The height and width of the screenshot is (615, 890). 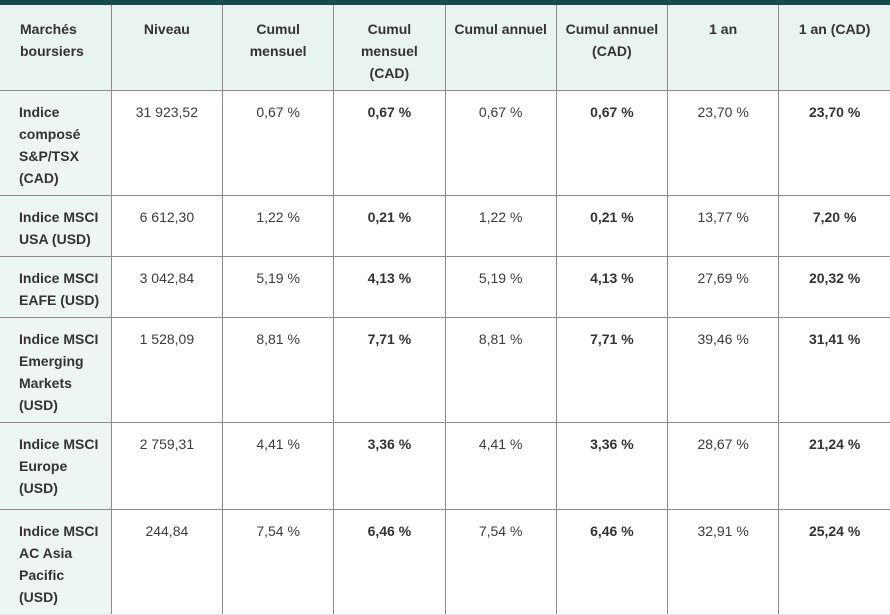 I want to click on row-label: Indice MSCI AC Asia Pacific (USD), so click(x=56, y=562).